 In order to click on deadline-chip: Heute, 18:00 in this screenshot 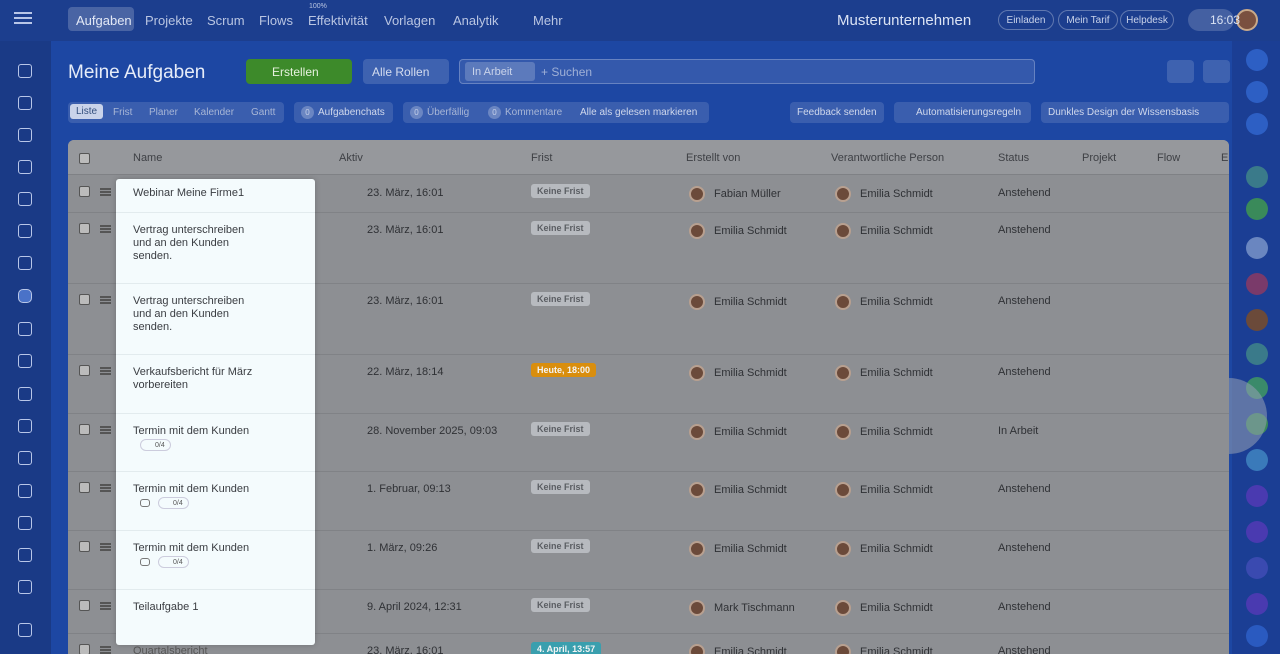, I will do `click(564, 370)`.